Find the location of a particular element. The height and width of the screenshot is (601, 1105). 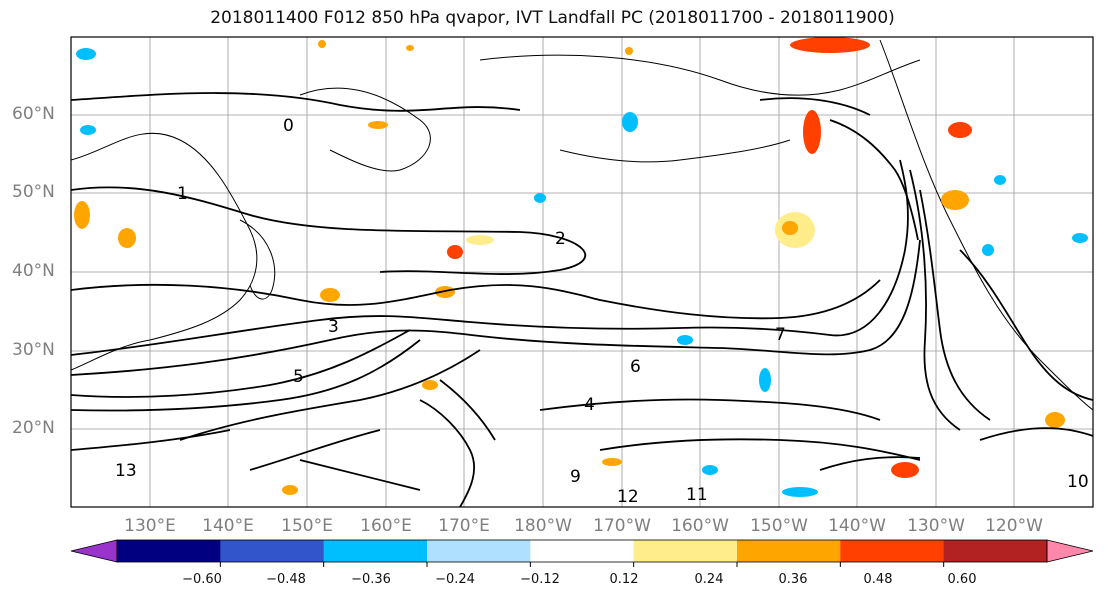

colorbar-tick-label: −0.60 is located at coordinates (202, 579).